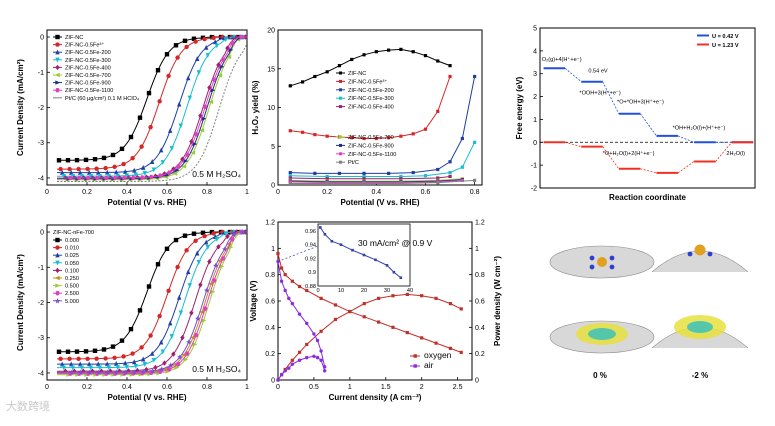  Describe the element at coordinates (426, 192) in the screenshot. I see `panel-b-x-tick-label: 0.6` at that location.